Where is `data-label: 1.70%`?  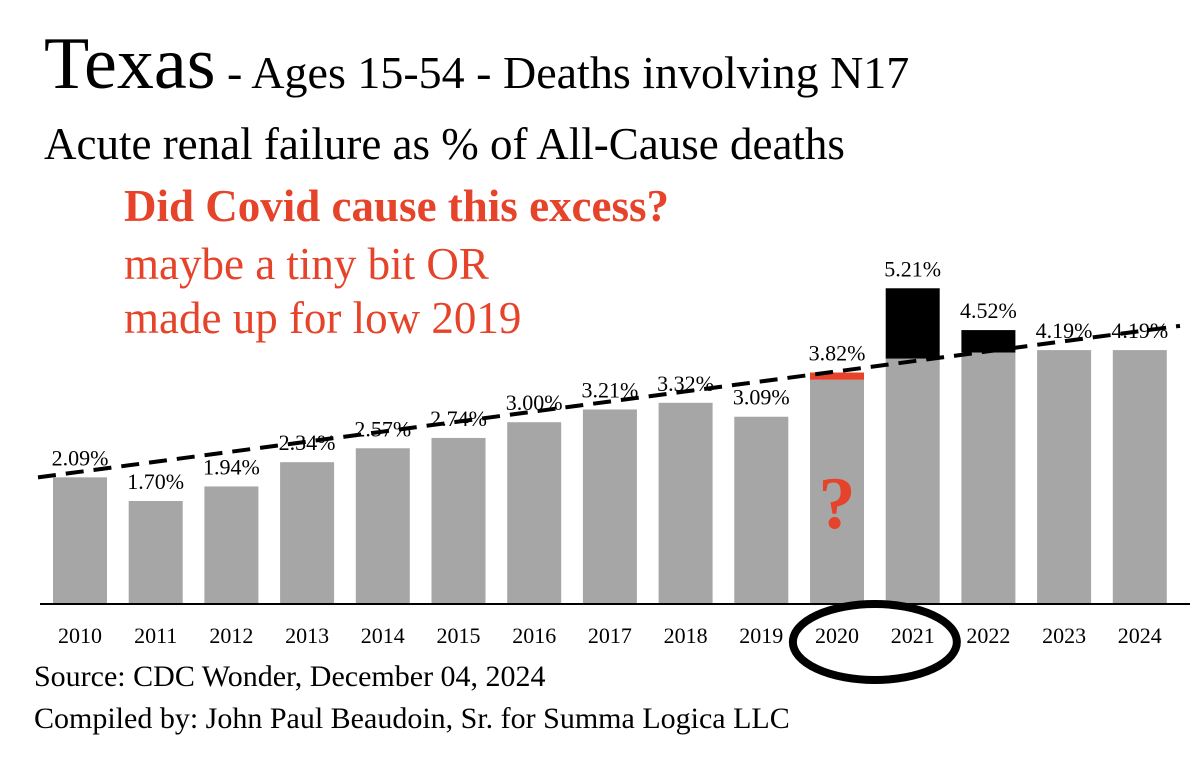 data-label: 1.70% is located at coordinates (155, 481).